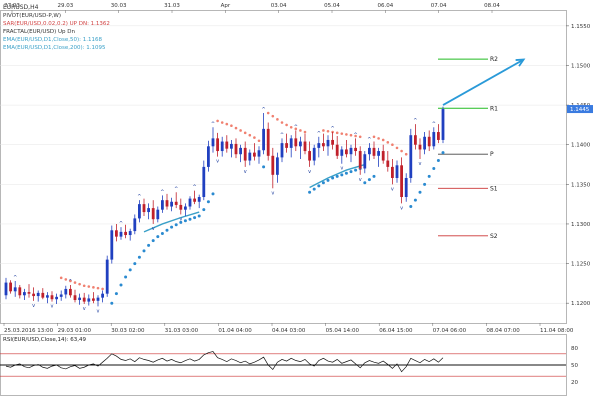 This screenshot has height=404, width=594. Describe the element at coordinates (494, 236) in the screenshot. I see `pivot-label-s2: S2` at that location.